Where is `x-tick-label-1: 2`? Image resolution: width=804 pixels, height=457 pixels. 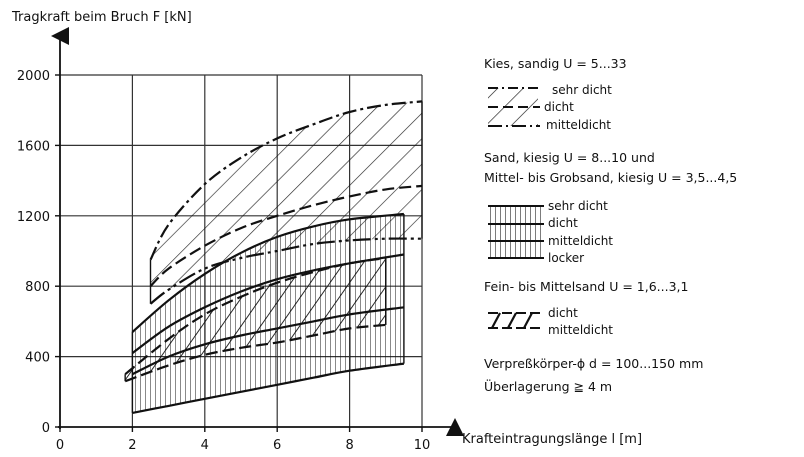 x-tick-label-1: 2 is located at coordinates (132, 445).